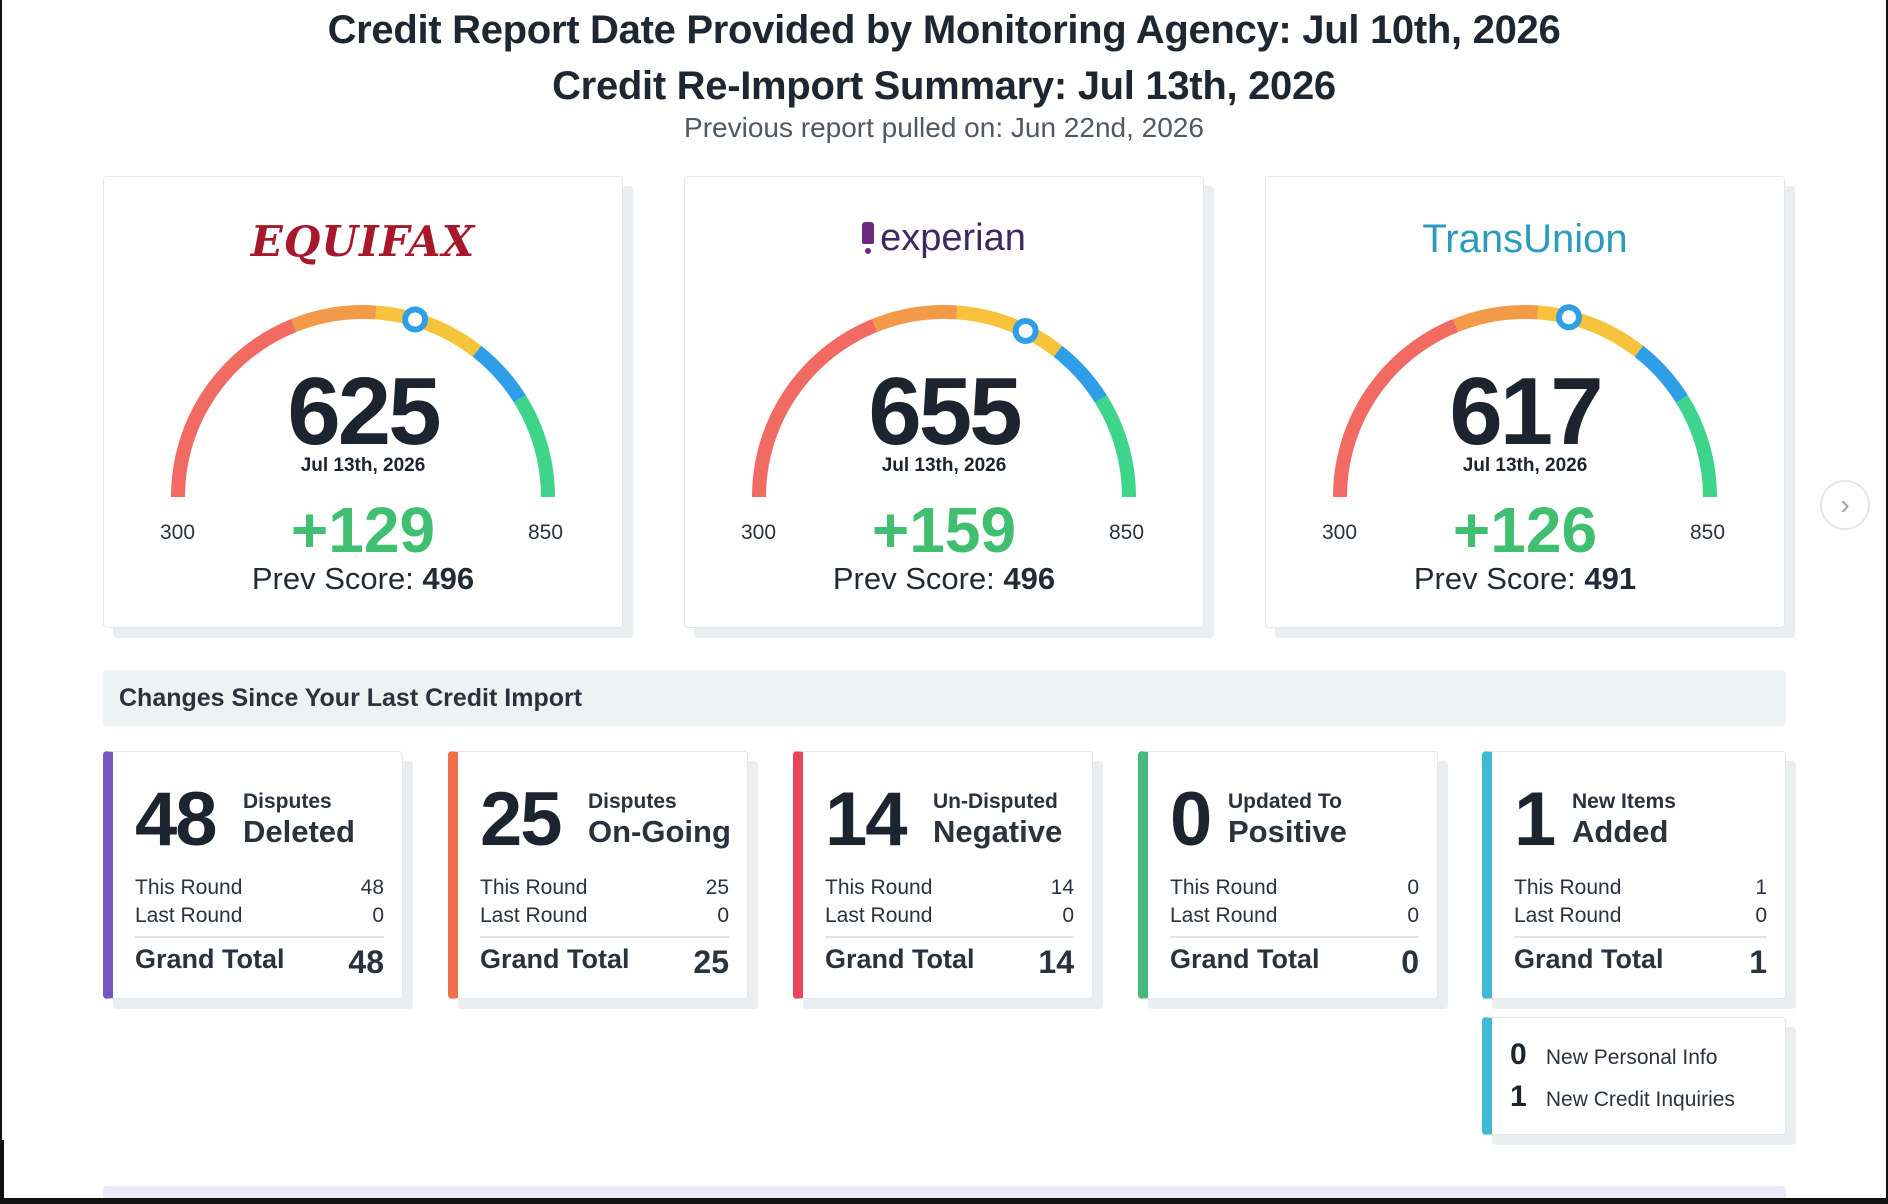 Image resolution: width=1888 pixels, height=1204 pixels. I want to click on chevron-right-icon: ›, so click(1845, 504).